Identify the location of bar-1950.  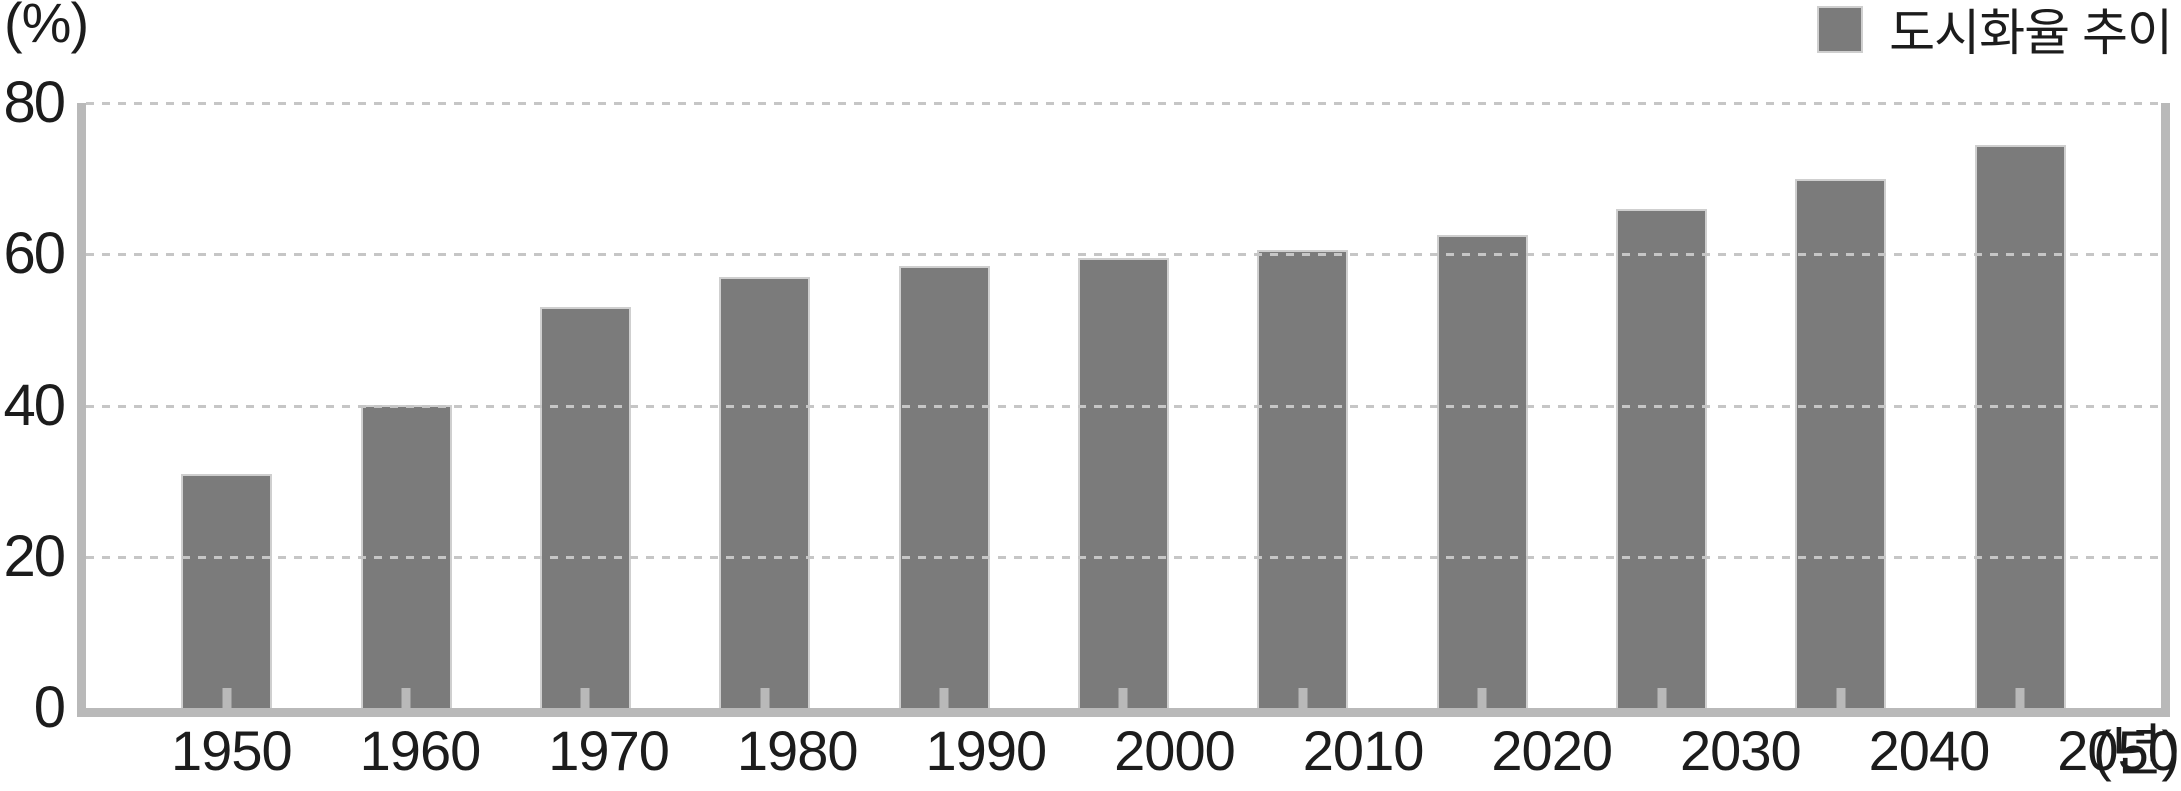
(227, 591).